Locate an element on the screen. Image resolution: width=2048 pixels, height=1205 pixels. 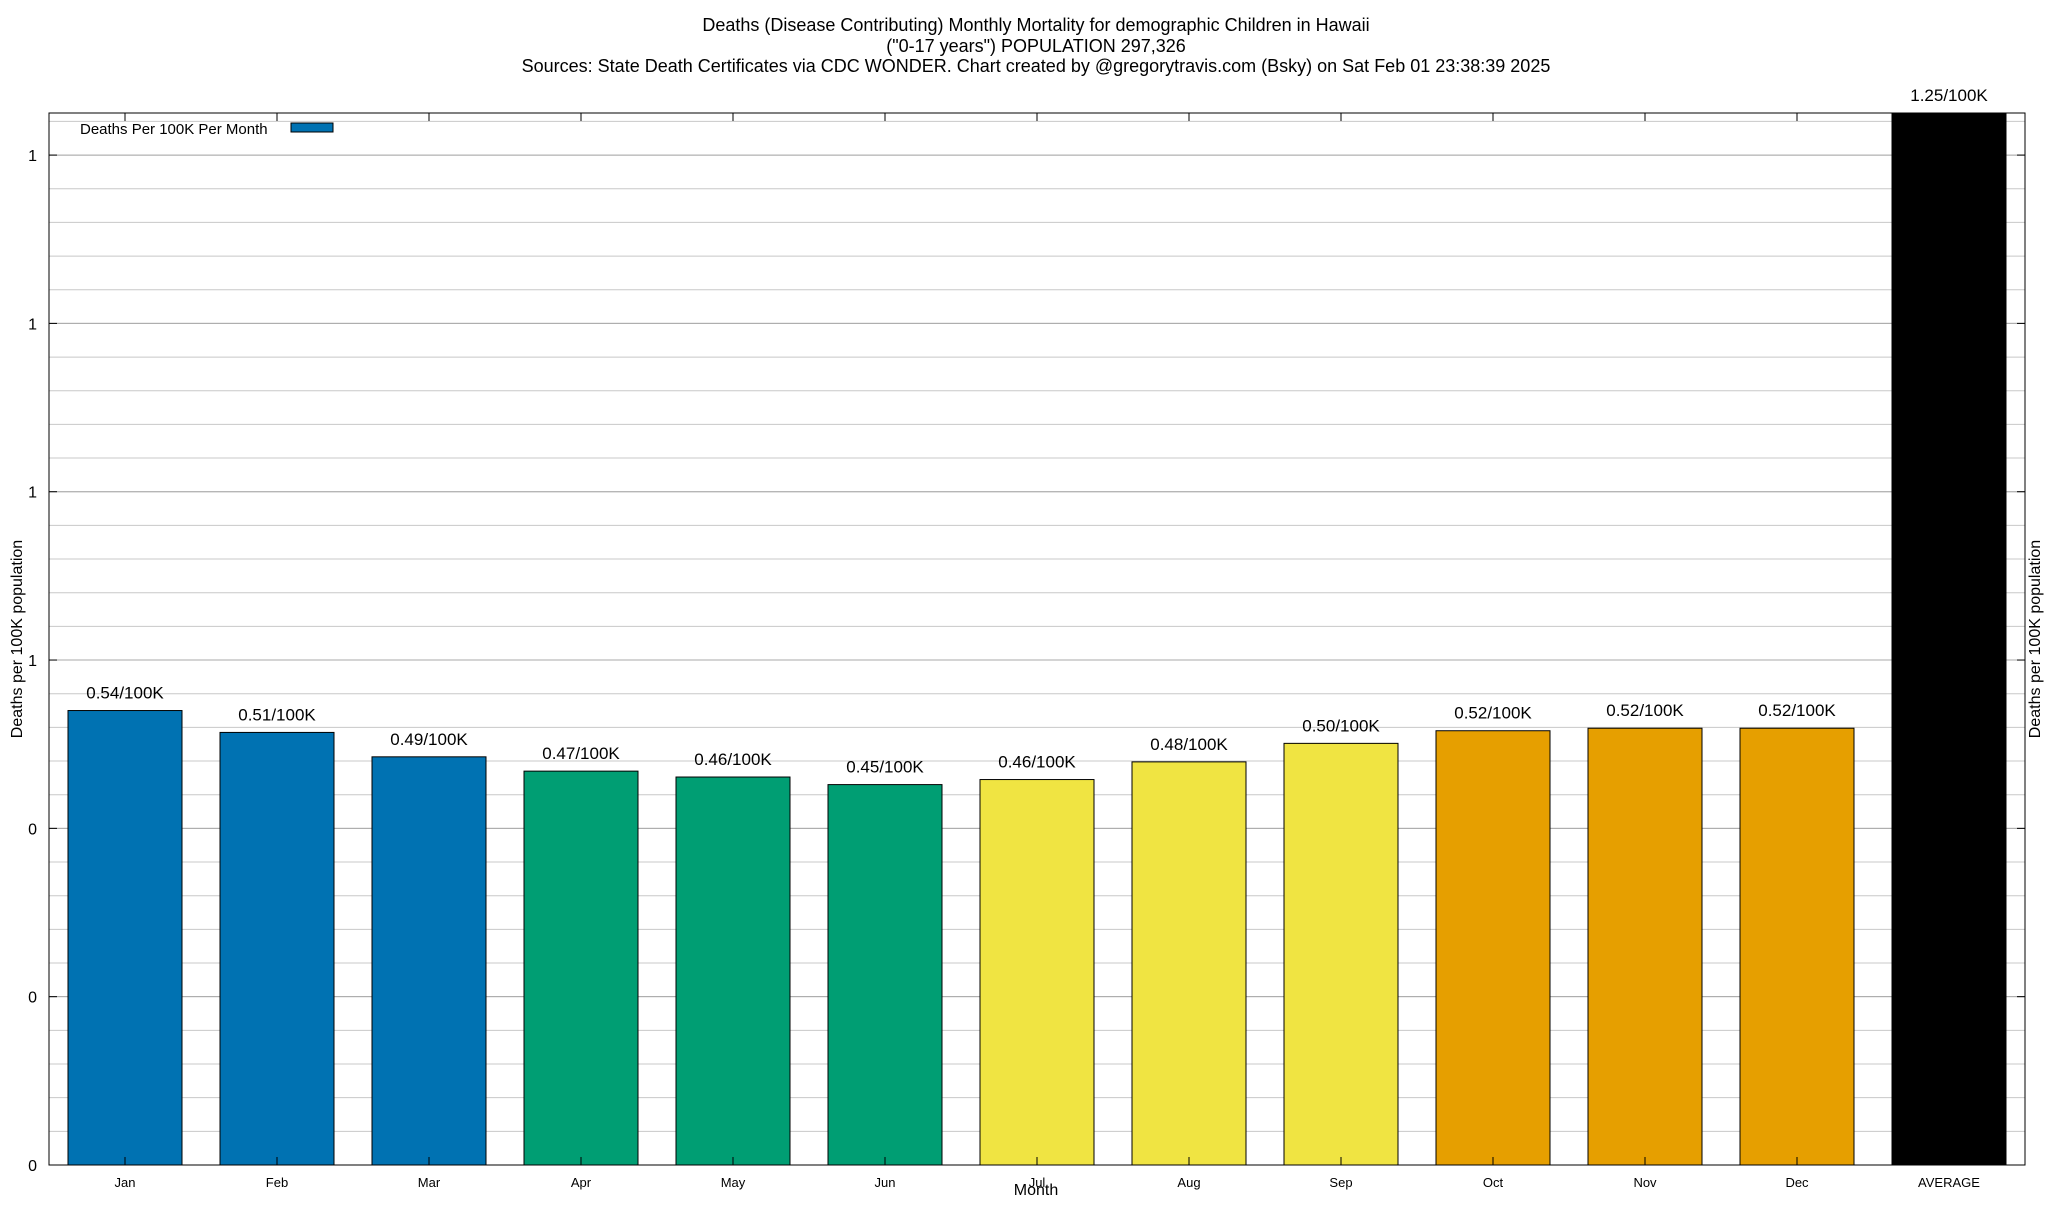
bar-sep is located at coordinates (1341, 954).